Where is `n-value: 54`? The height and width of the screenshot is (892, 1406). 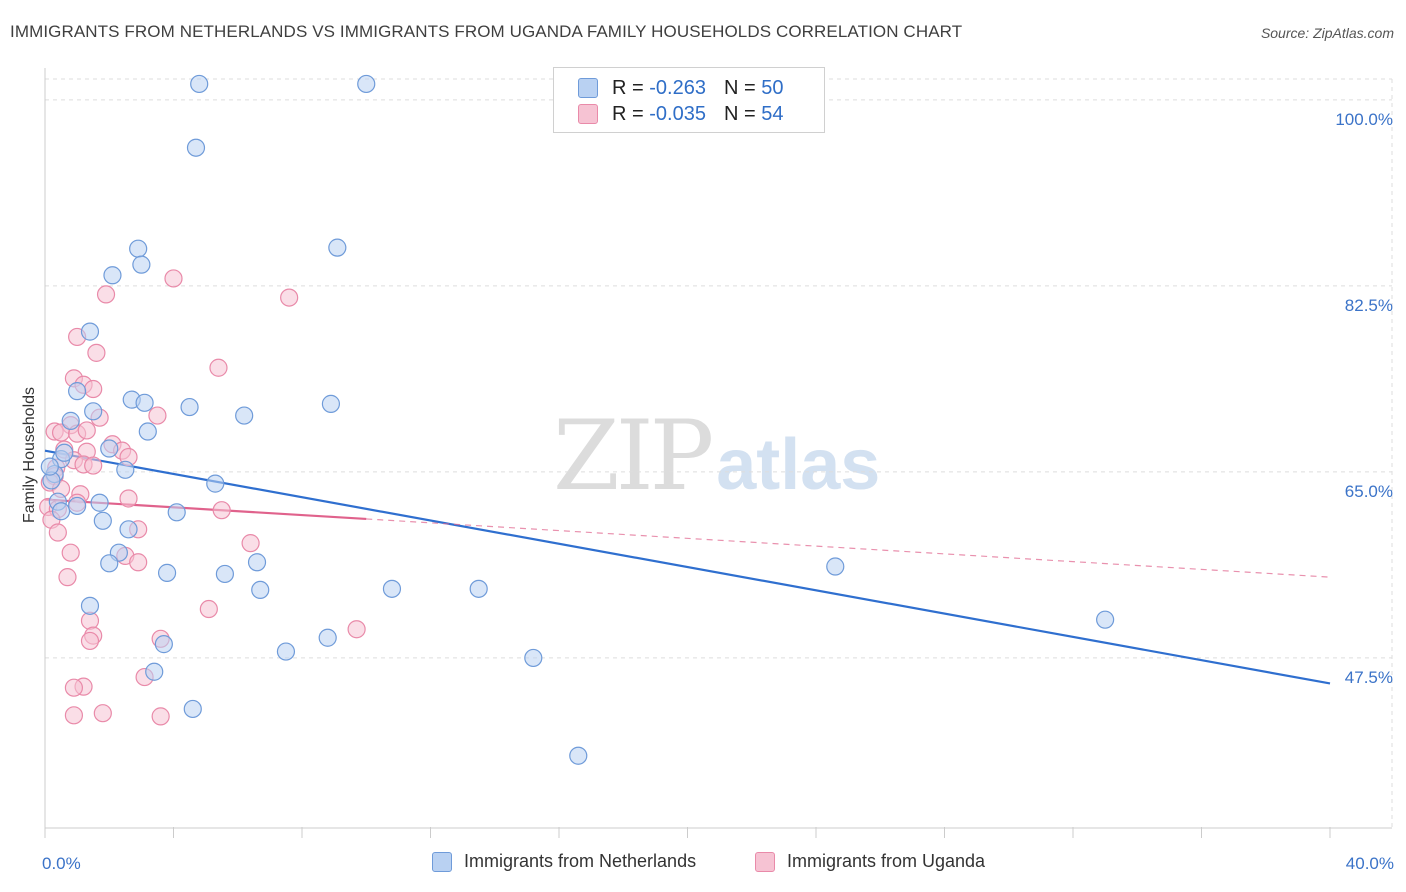 n-value: 54 is located at coordinates (772, 113).